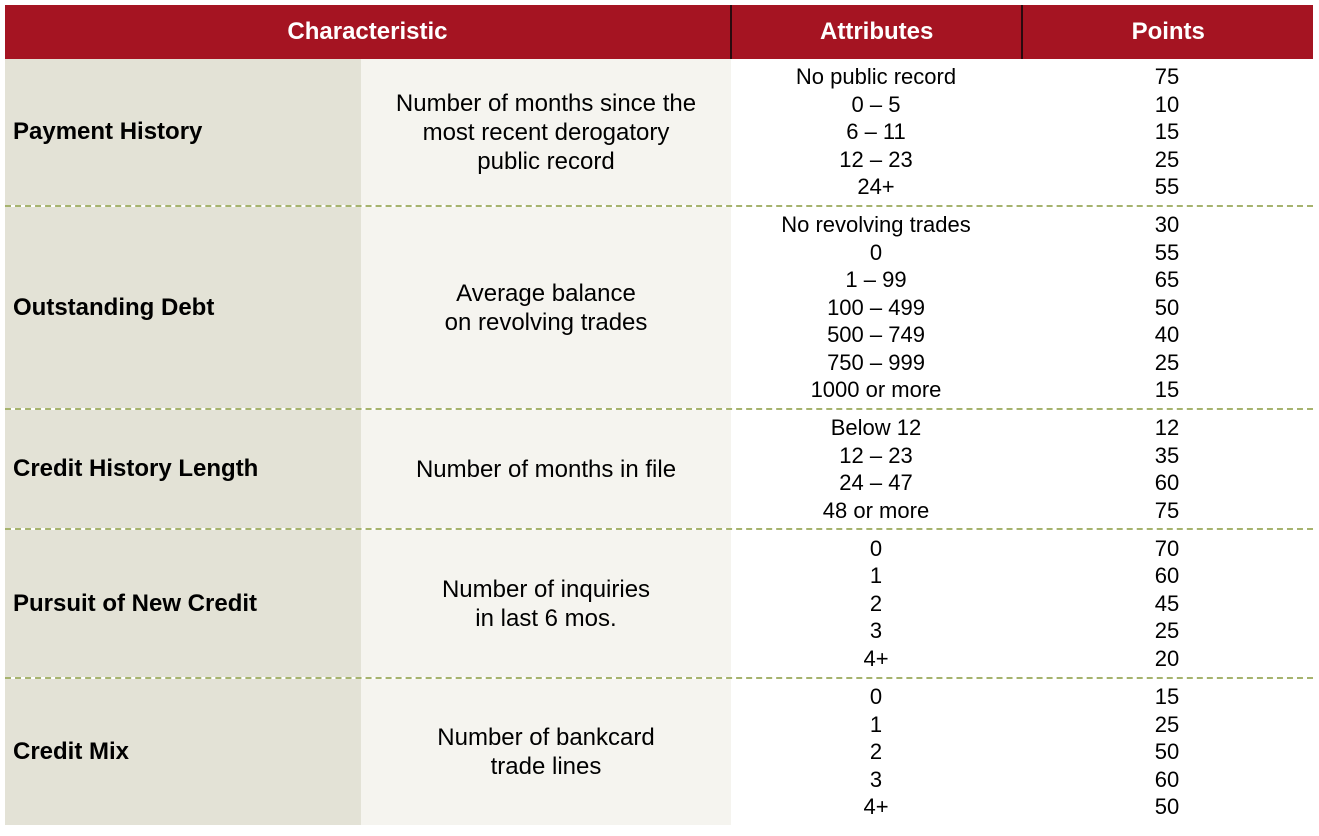 This screenshot has height=836, width=1319. Describe the element at coordinates (546, 322) in the screenshot. I see `description-line: on revolving trades` at that location.